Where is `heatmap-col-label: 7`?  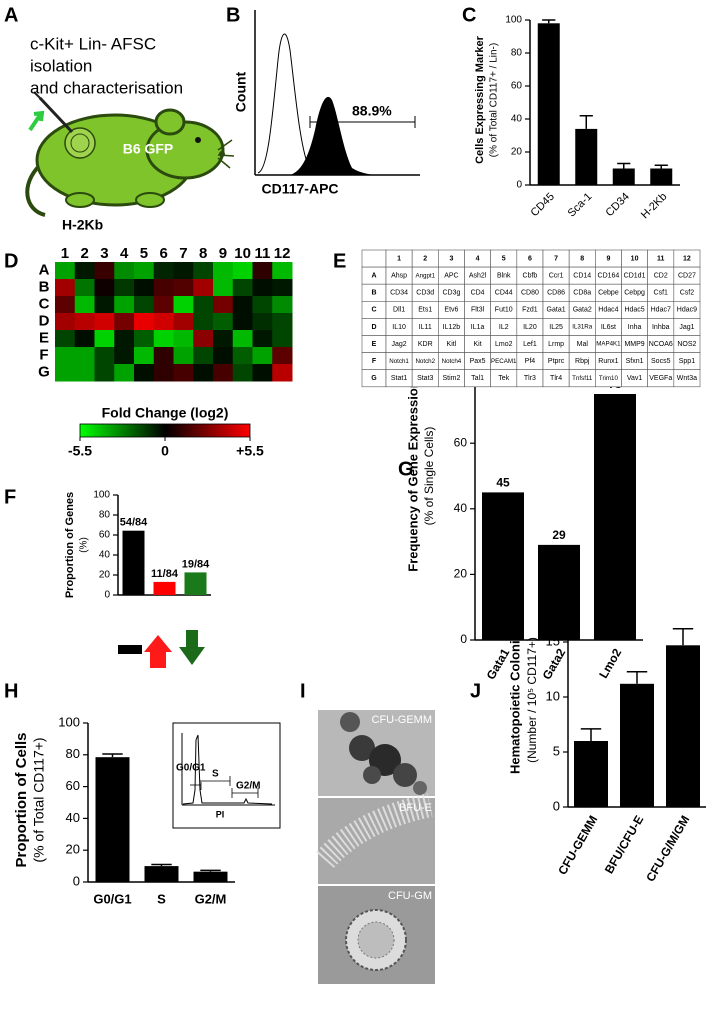 heatmap-col-label: 7 is located at coordinates (183, 253).